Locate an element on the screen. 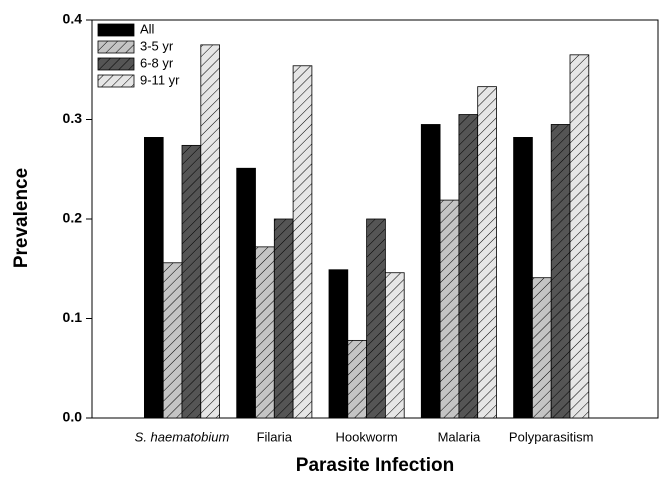  y-tick-label: 0.4 is located at coordinates (73, 19).